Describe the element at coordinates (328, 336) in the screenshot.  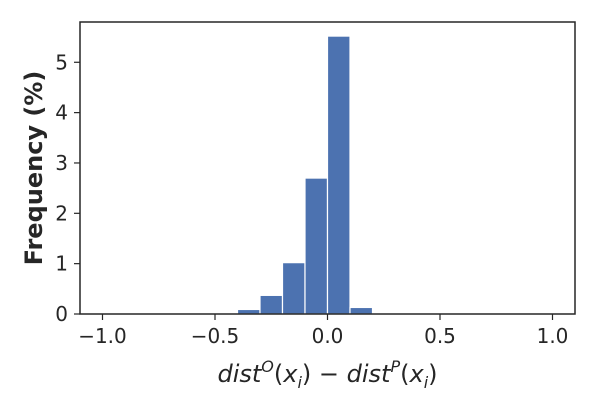
I see `x-tick-label: 0.0` at that location.